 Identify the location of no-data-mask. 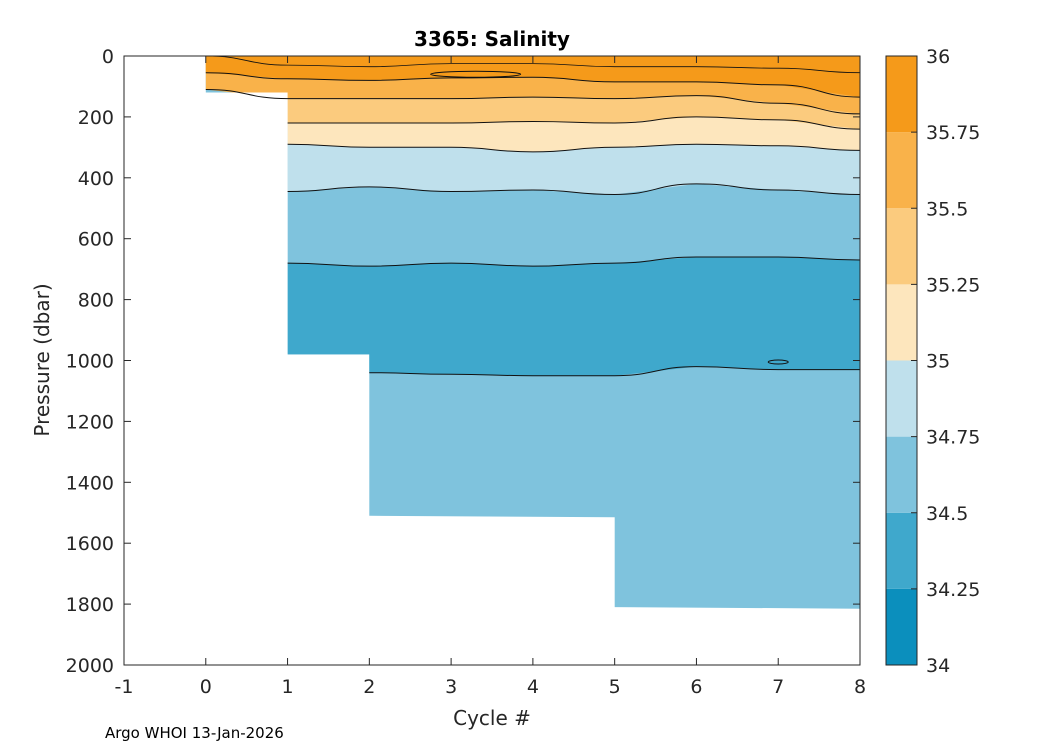
(246, 378).